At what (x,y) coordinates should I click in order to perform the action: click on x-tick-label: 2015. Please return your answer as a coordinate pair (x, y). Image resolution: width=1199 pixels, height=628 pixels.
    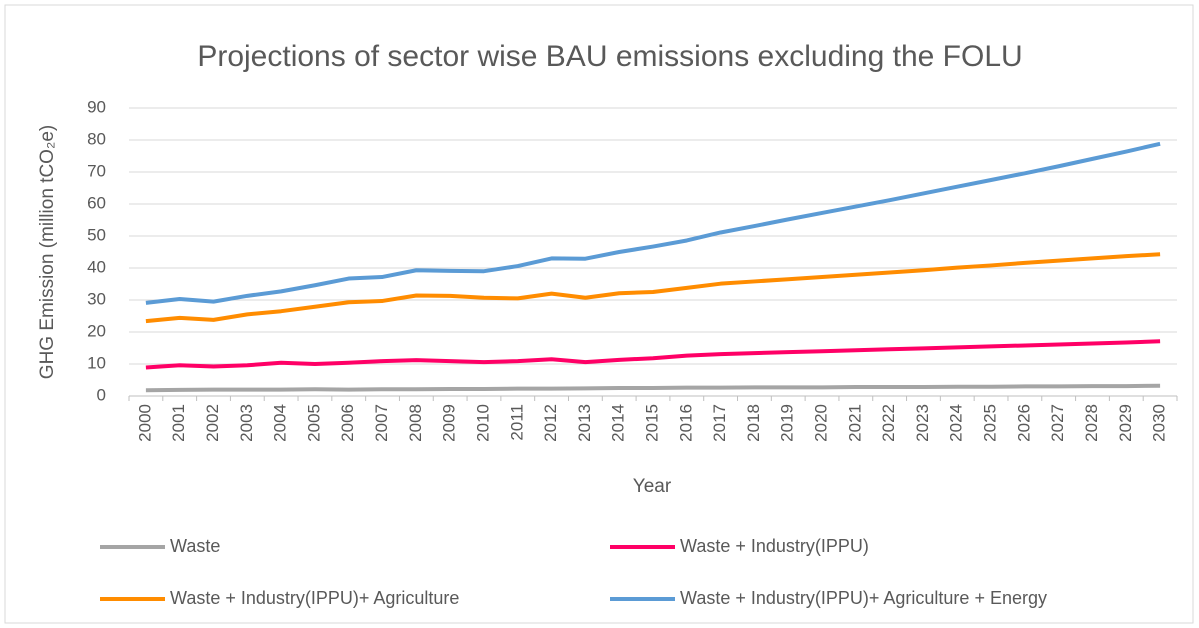
    Looking at the image, I should click on (651, 423).